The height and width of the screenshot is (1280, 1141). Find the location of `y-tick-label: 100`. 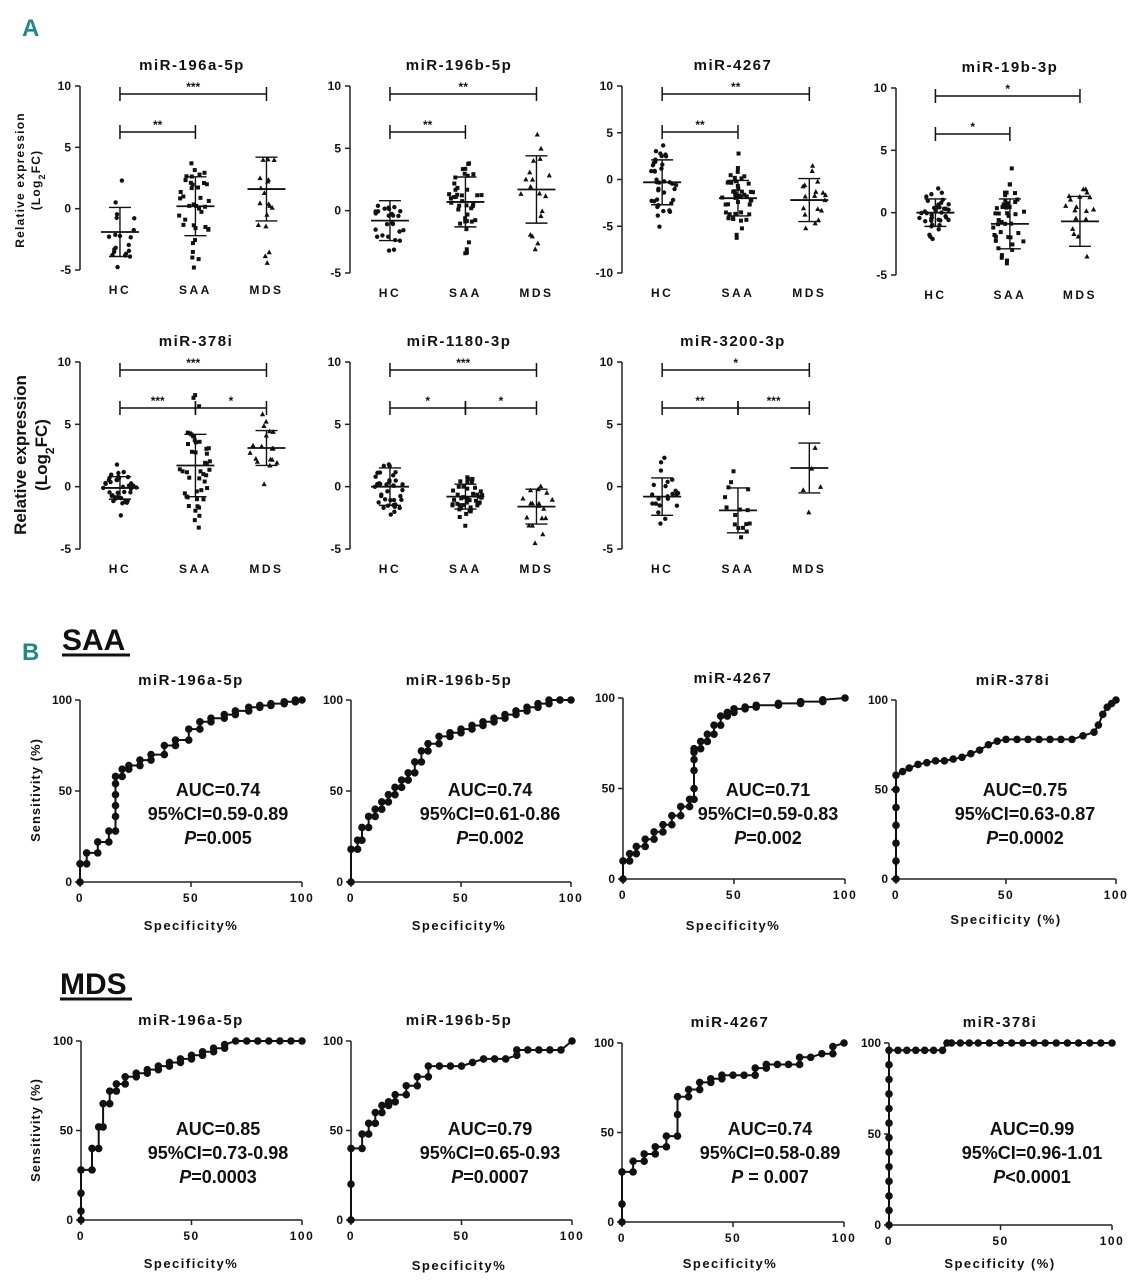

y-tick-label: 100 is located at coordinates (333, 1041).